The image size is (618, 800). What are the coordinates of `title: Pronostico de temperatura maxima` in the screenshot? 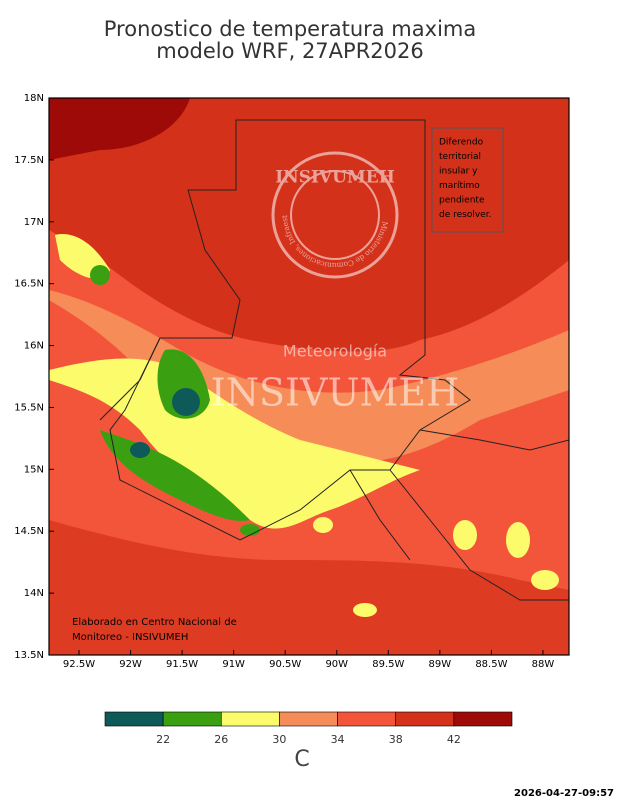 It's located at (290, 29).